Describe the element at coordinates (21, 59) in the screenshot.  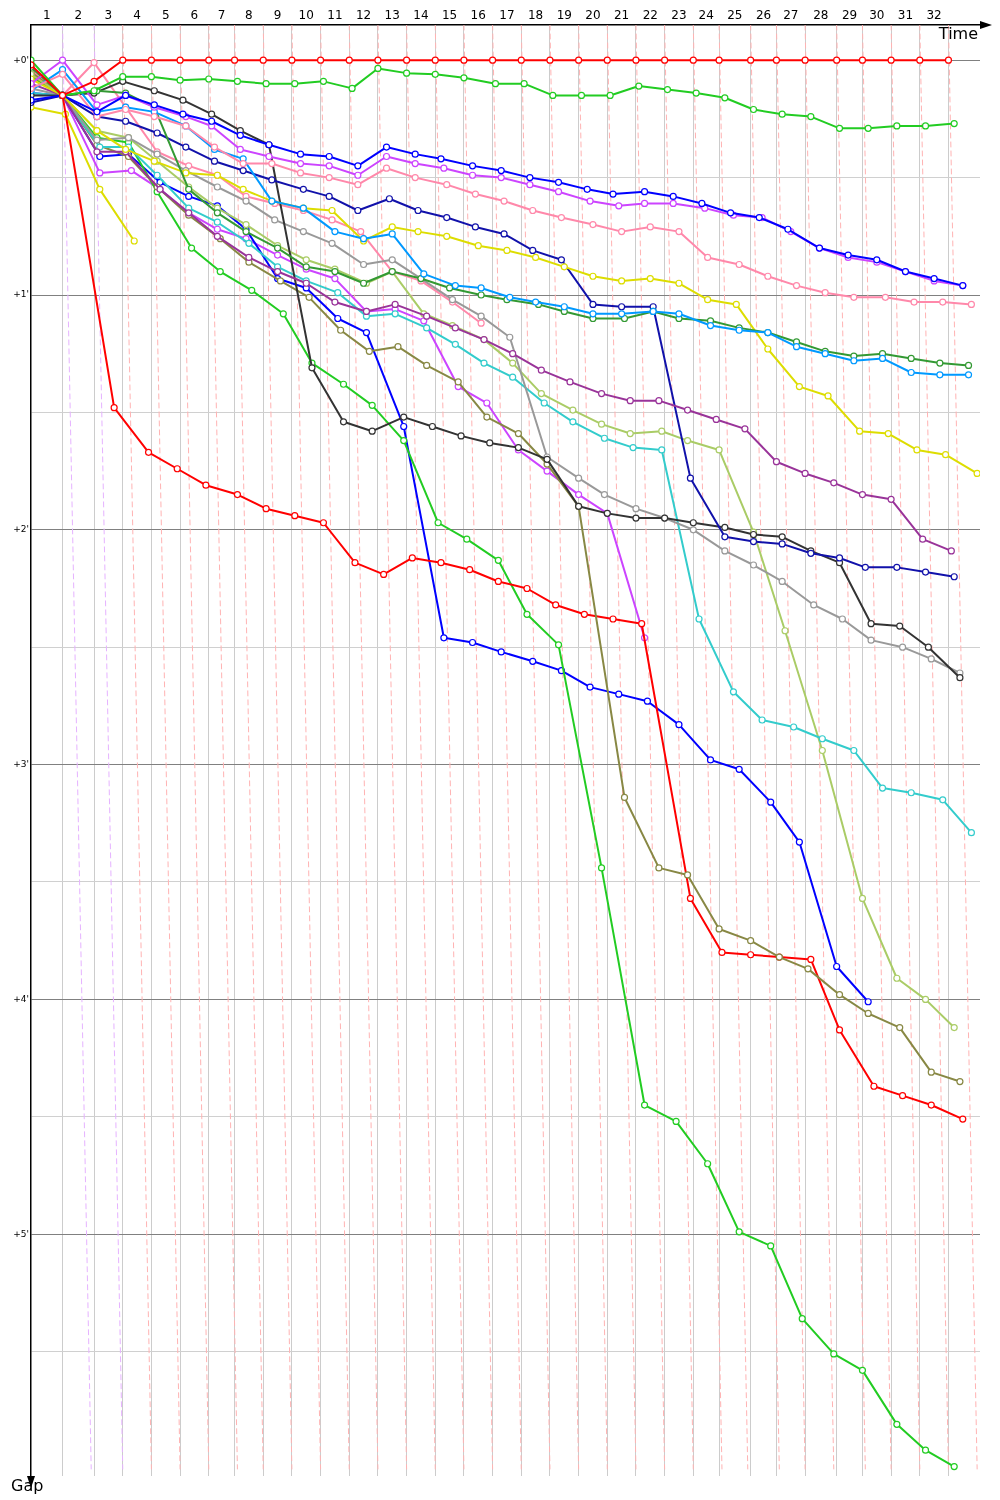
I see `y-tick-label: +0'` at that location.